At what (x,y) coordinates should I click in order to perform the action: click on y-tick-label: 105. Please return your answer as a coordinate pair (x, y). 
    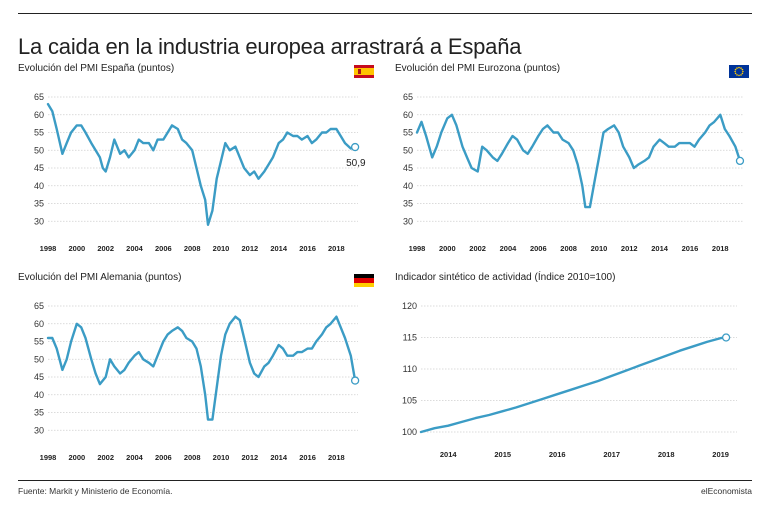
    Looking at the image, I should click on (409, 401).